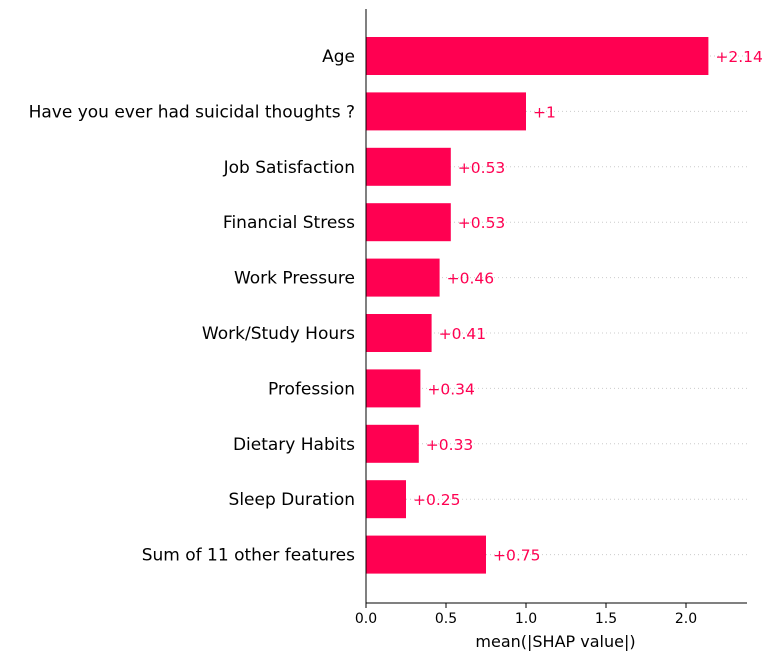  I want to click on bar-work-study-hours, so click(399, 333).